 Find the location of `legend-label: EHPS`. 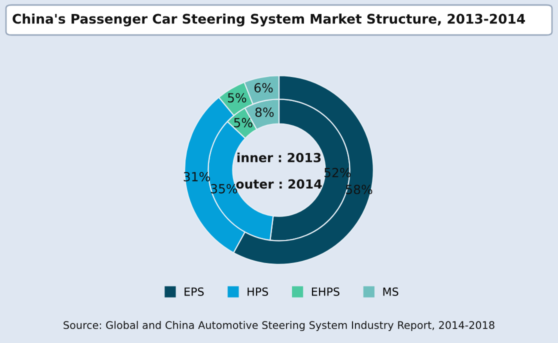

legend-label: EHPS is located at coordinates (326, 291).